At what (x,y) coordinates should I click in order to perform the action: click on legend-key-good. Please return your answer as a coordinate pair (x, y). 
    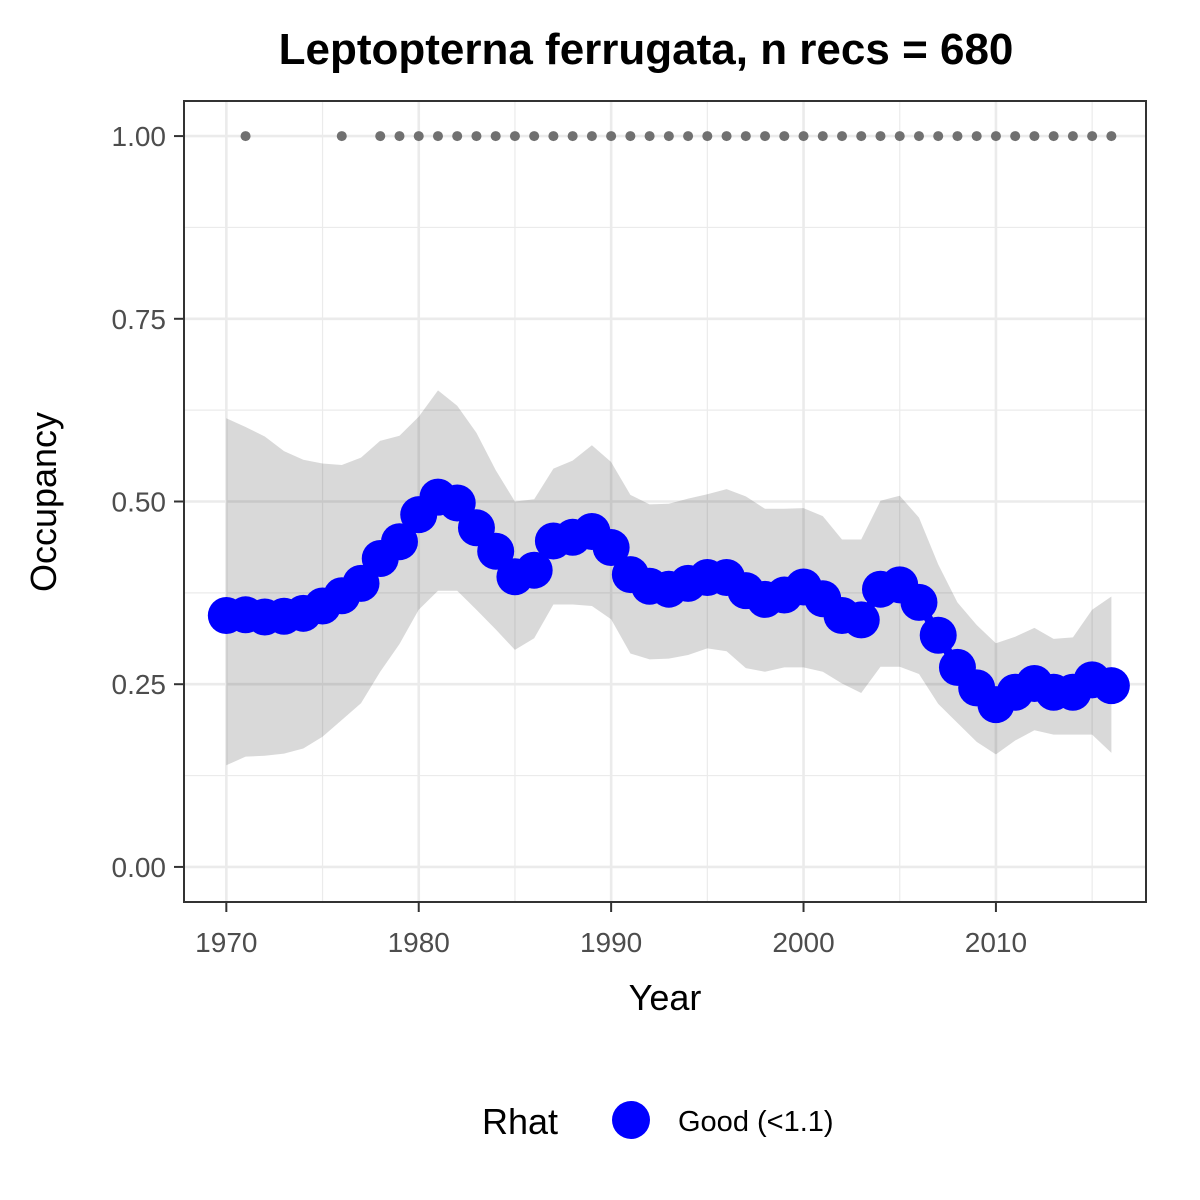
    Looking at the image, I should click on (631, 1120).